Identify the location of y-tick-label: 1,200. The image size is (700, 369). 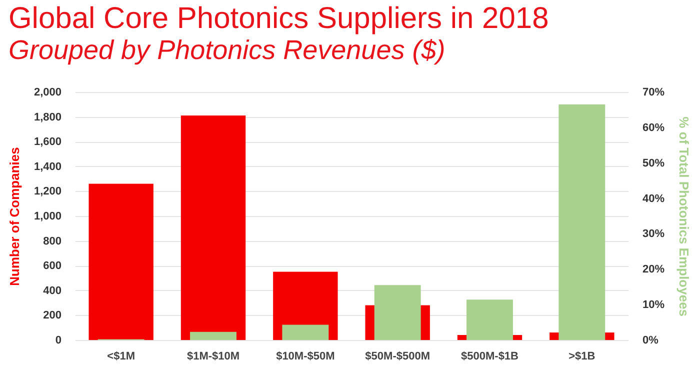
(48, 192).